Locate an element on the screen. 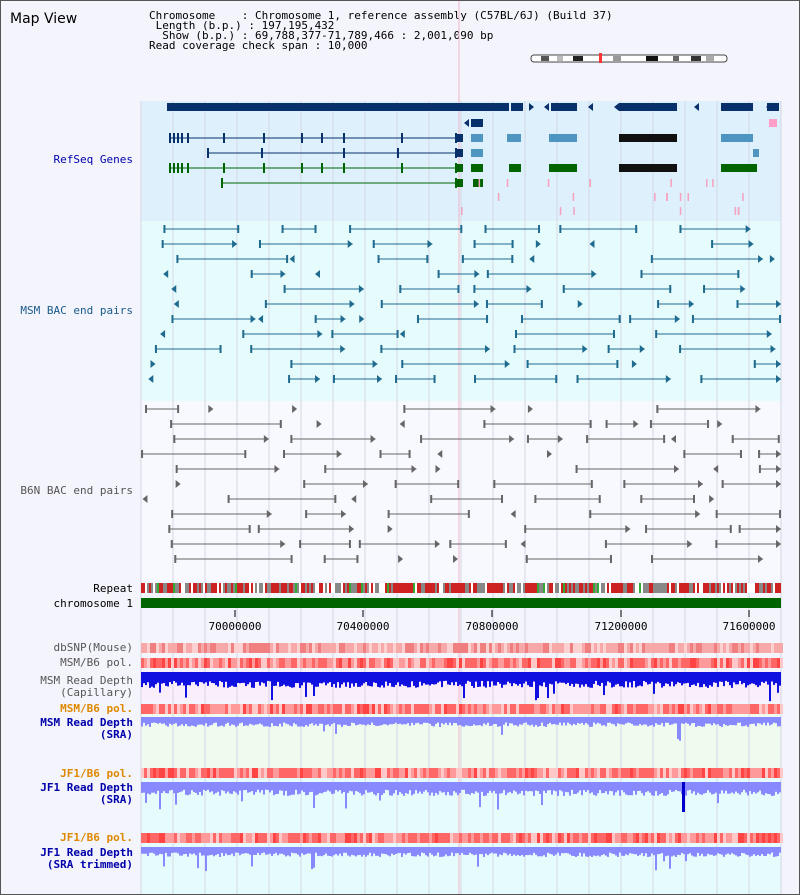  repeat-track is located at coordinates (461, 588).